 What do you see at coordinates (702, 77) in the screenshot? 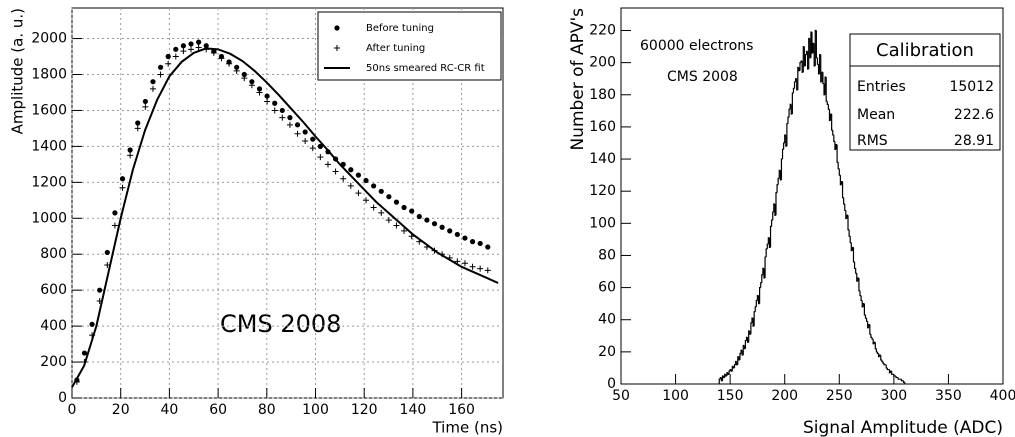
I see `annotation: CMS 2008` at bounding box center [702, 77].